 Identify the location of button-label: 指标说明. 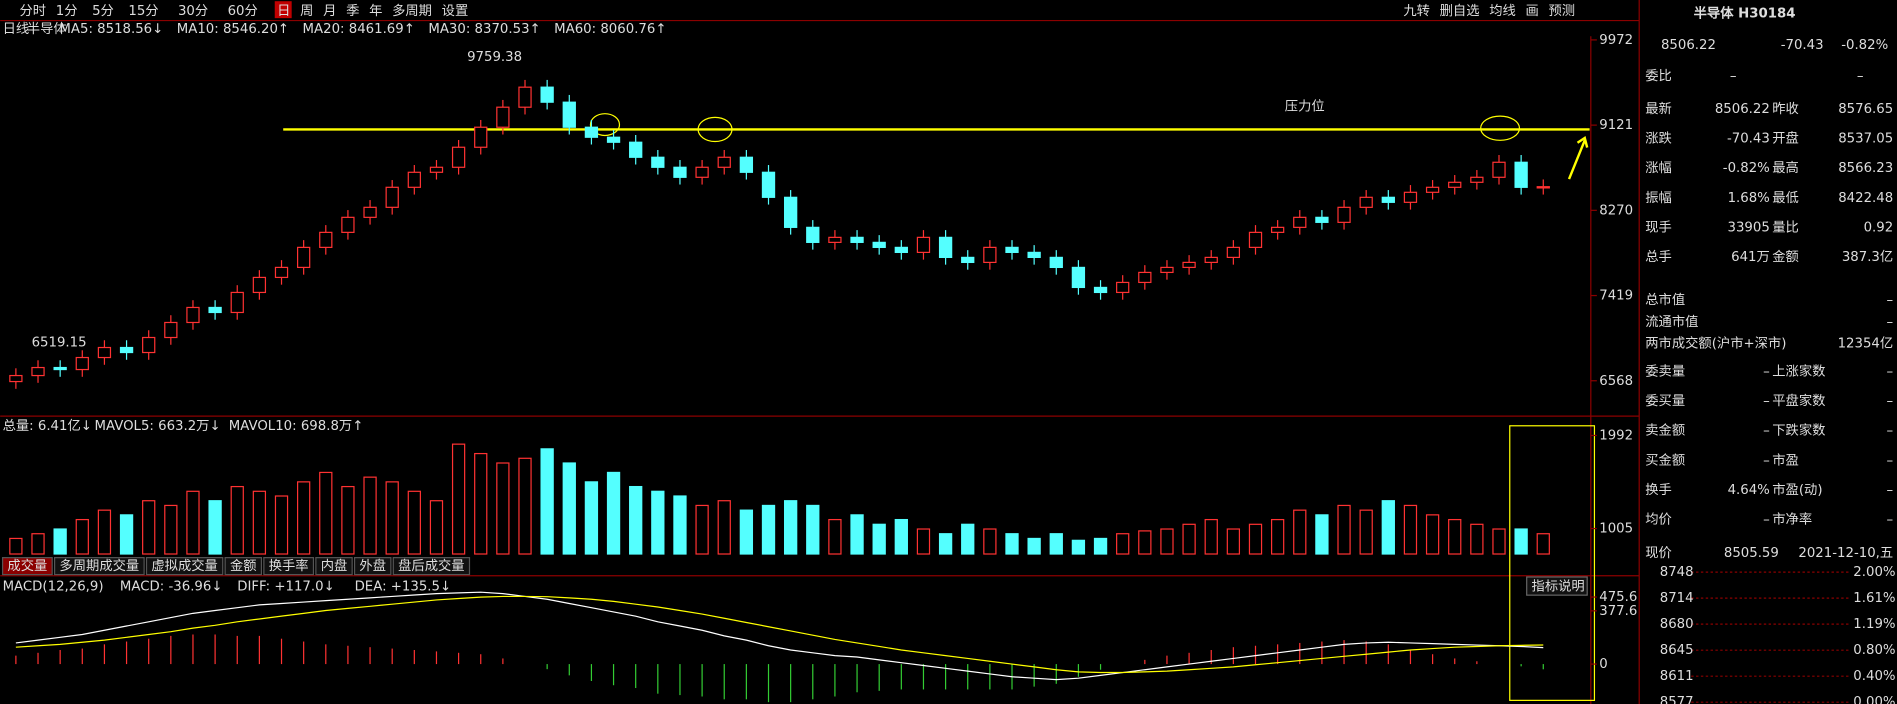
(1558, 587).